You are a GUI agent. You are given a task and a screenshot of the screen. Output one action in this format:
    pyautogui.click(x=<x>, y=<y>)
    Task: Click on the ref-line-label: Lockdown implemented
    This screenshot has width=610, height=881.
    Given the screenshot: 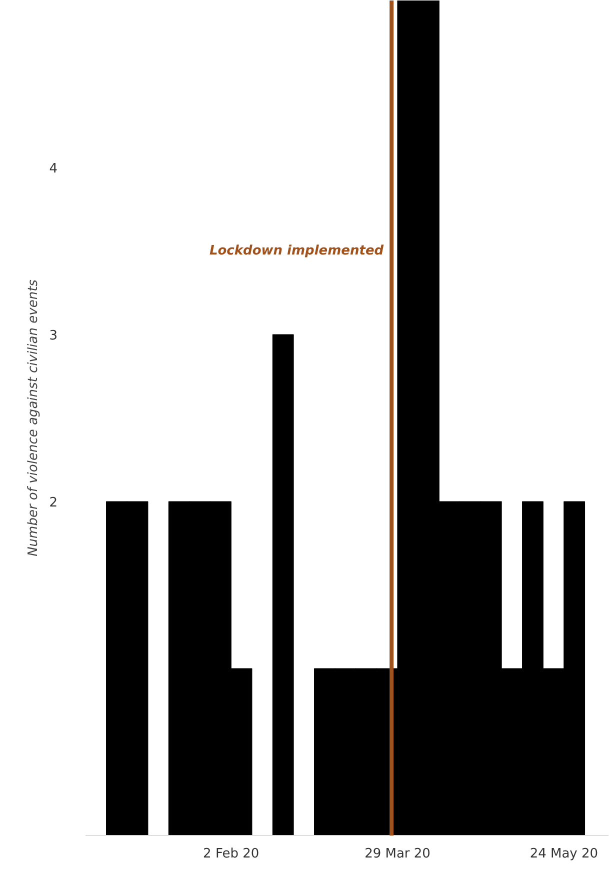 What is the action you would take?
    pyautogui.click(x=296, y=251)
    